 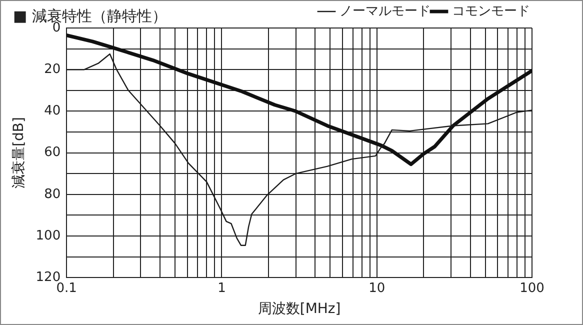 What do you see at coordinates (66, 288) in the screenshot?
I see `x-tick-label: 0.1` at bounding box center [66, 288].